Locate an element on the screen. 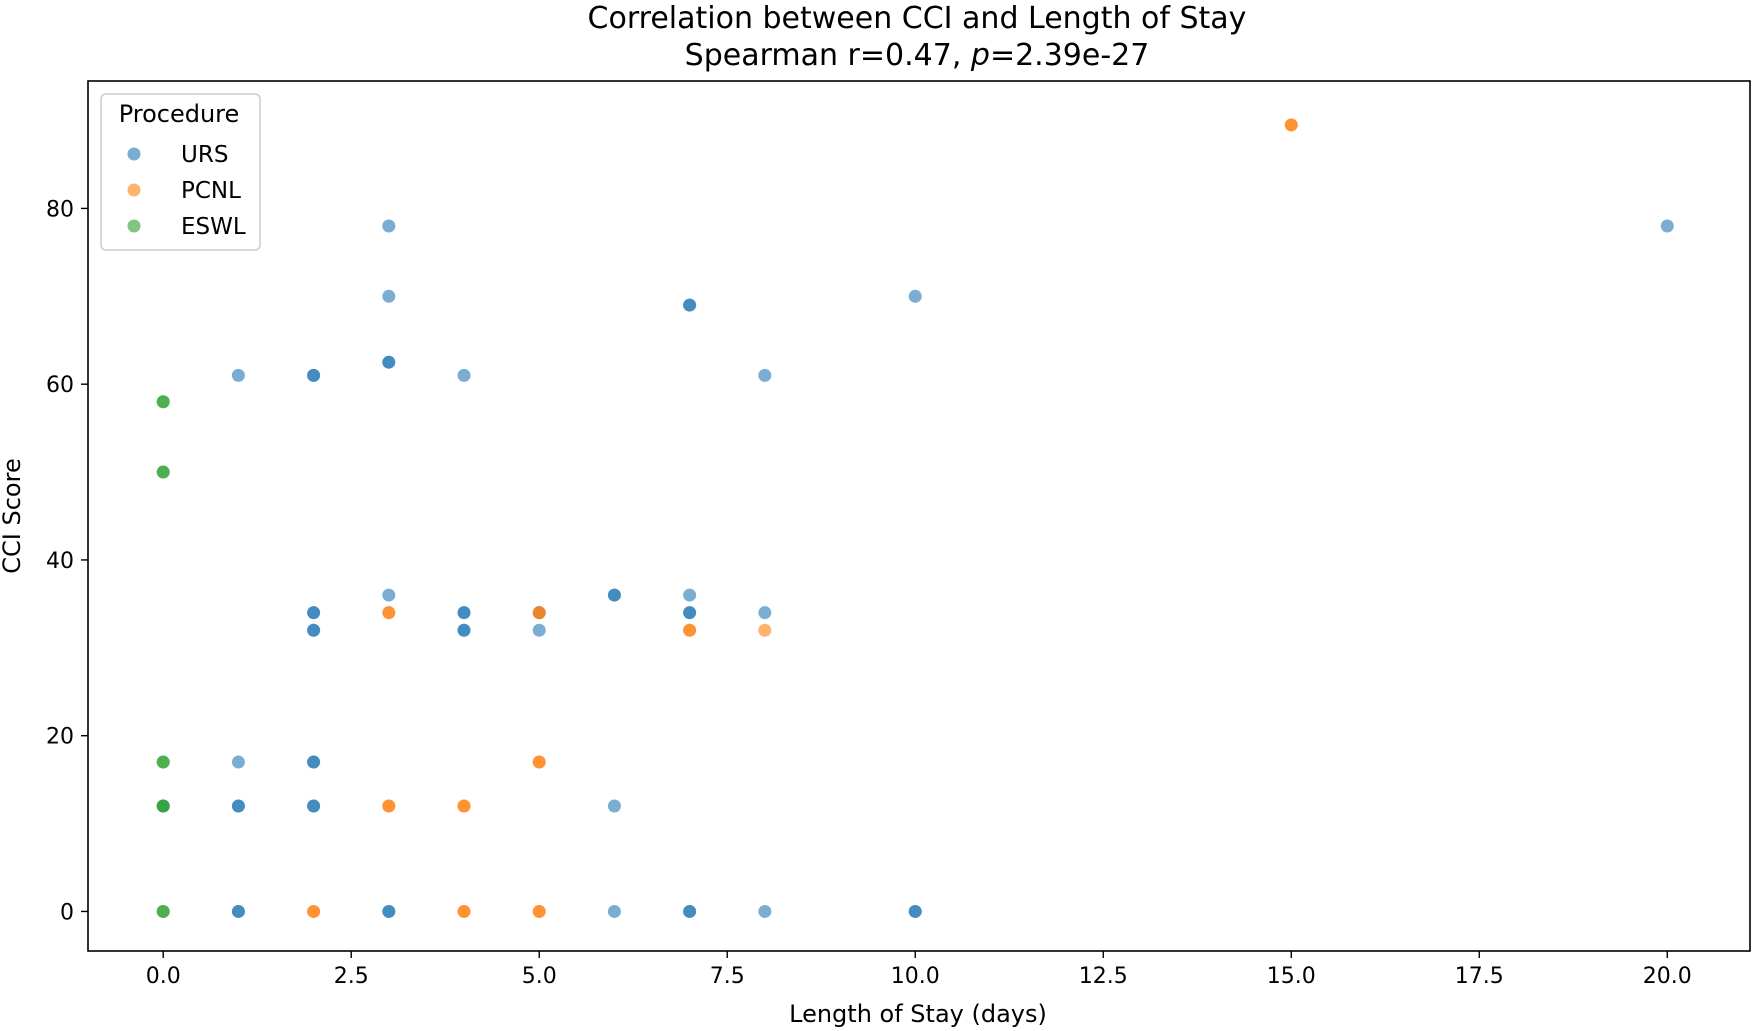  x-tick-label: 15.0 is located at coordinates (1291, 976).